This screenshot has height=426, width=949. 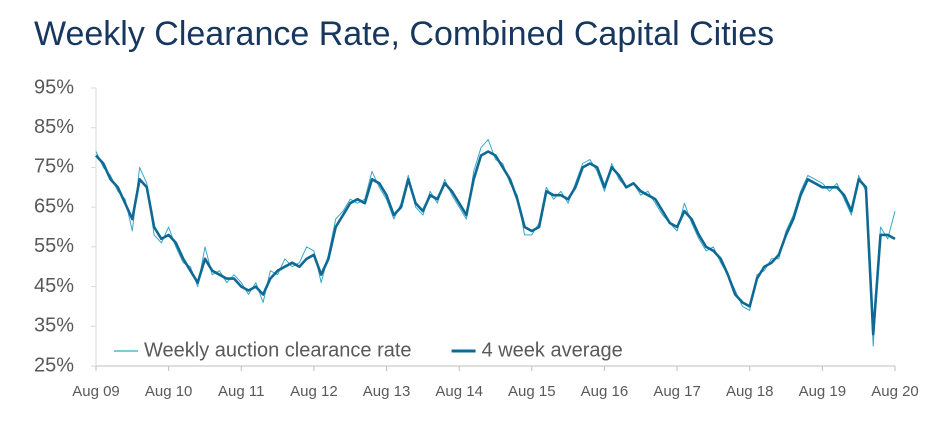 I want to click on y-tick-label: 75%, so click(x=54, y=167).